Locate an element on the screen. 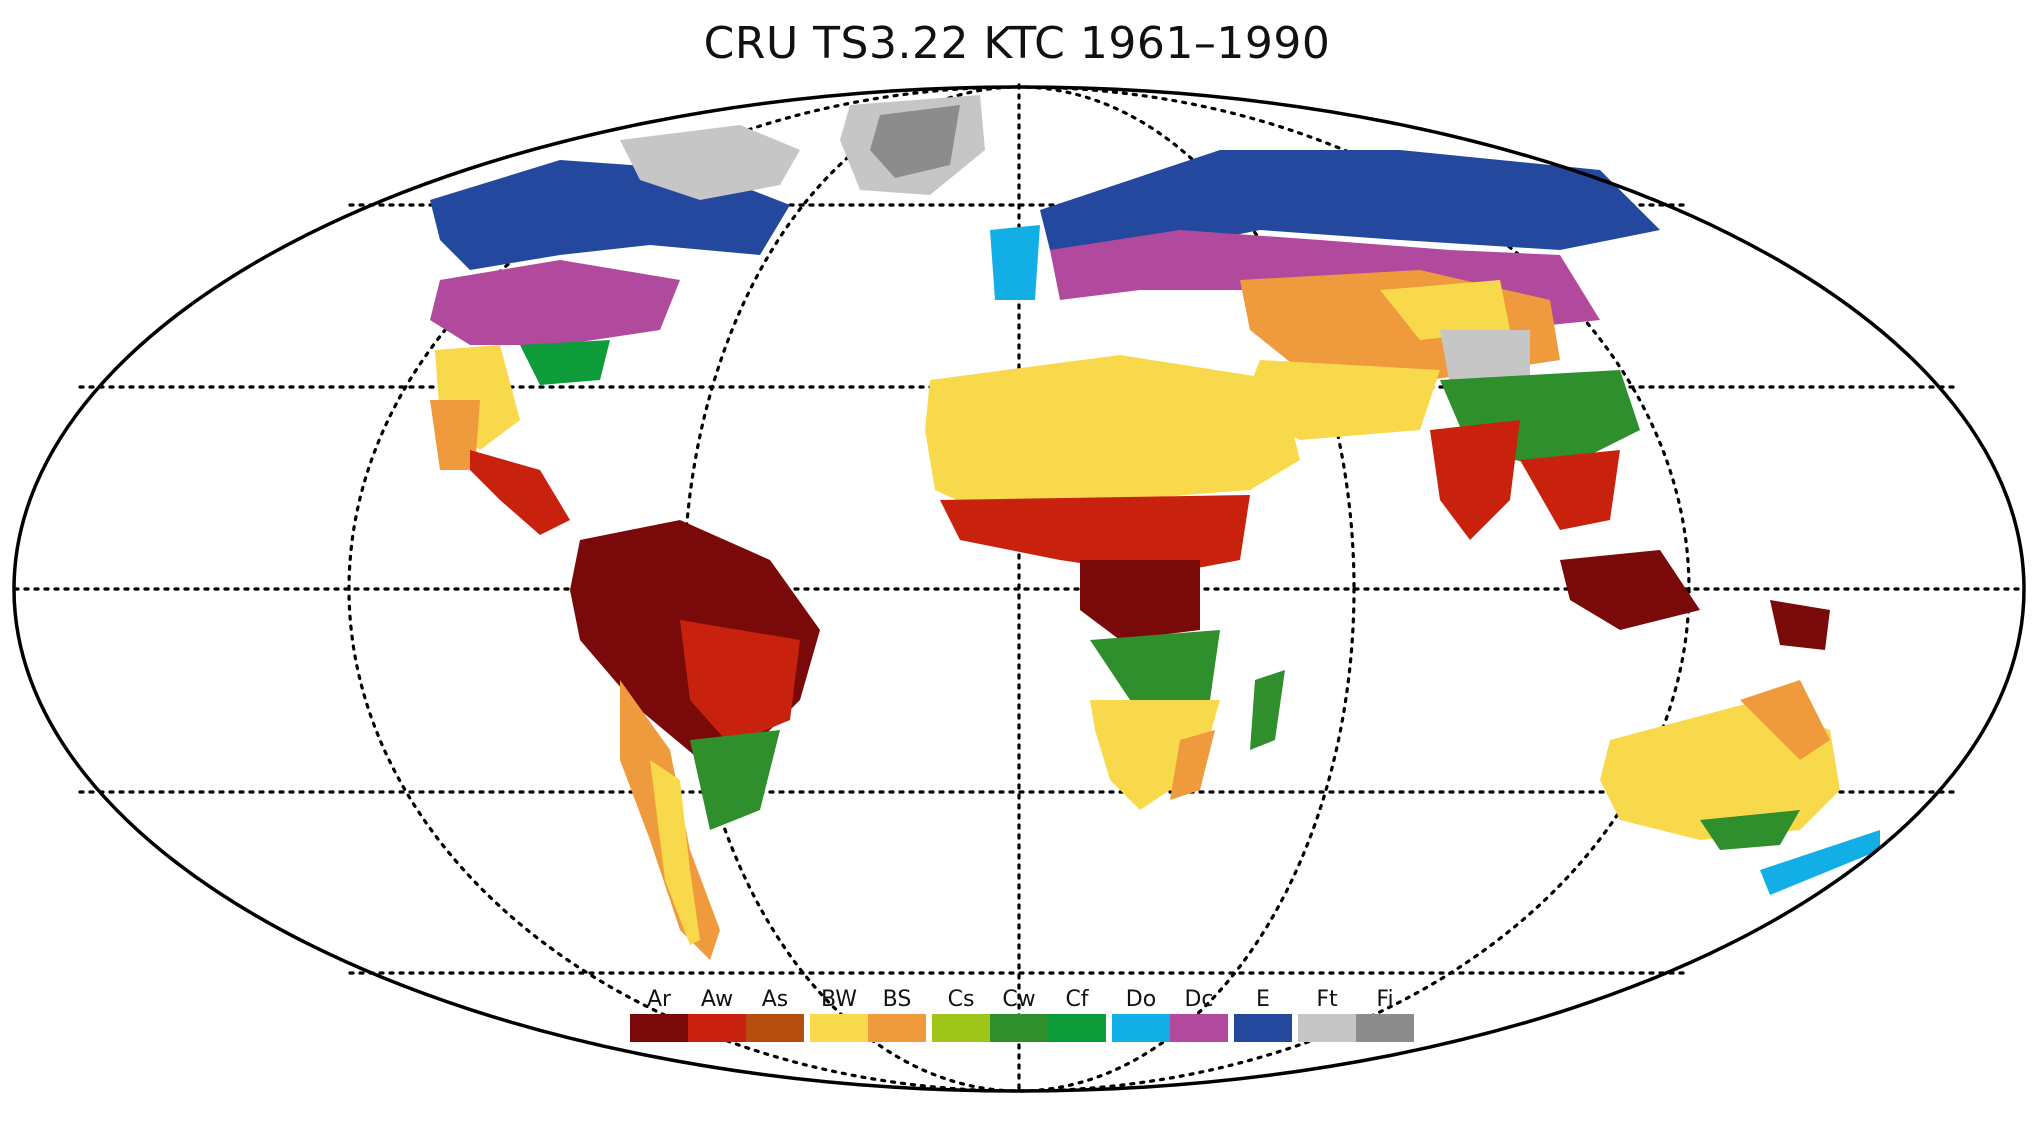 The image size is (2034, 1122). legend-group: BW BS is located at coordinates (868, 1014).